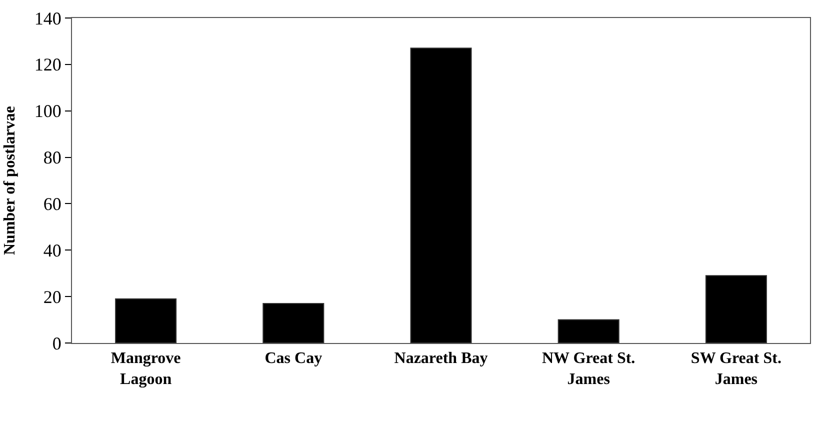 The width and height of the screenshot is (819, 423). Describe the element at coordinates (52, 204) in the screenshot. I see `y-tick-label: 60` at that location.